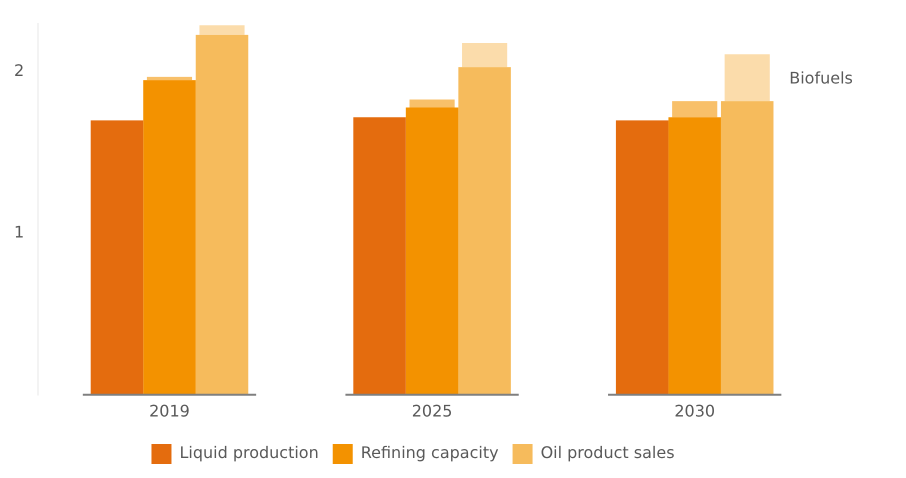 The height and width of the screenshot is (478, 906). I want to click on legend-label: Refining capacity, so click(429, 452).